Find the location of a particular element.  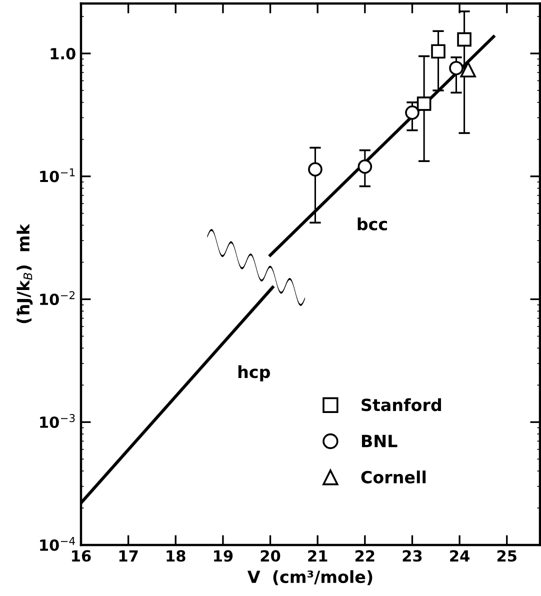

x-tick-label: 17 is located at coordinates (128, 556).